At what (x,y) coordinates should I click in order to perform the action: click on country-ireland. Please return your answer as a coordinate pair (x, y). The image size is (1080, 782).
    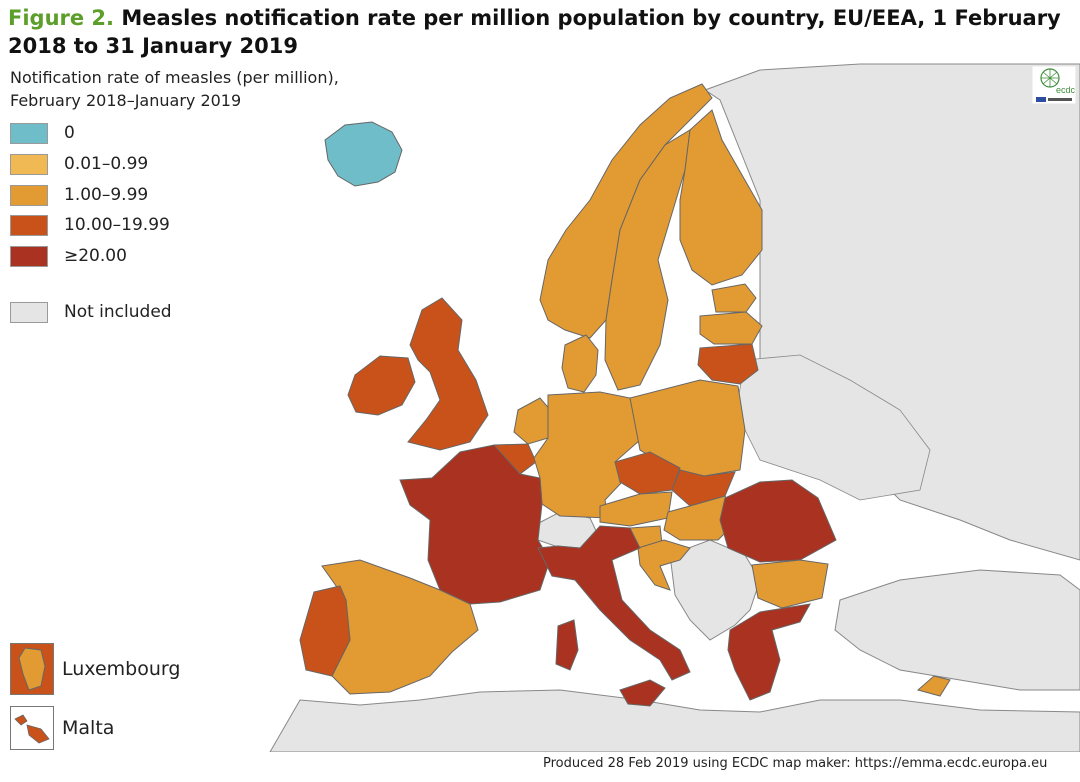
    Looking at the image, I should click on (381, 385).